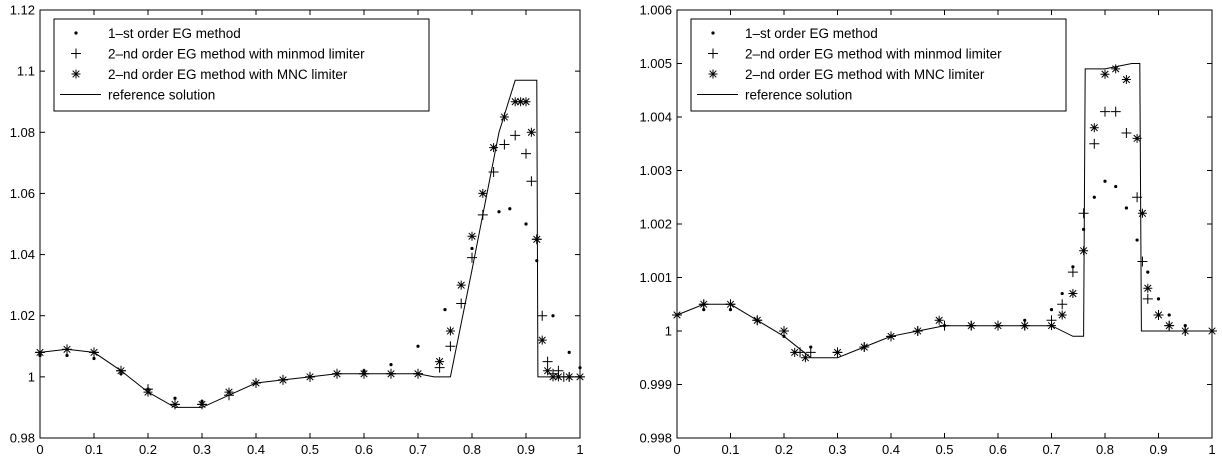 The image size is (1222, 459). I want to click on y-tick-label: 1, so click(31, 376).